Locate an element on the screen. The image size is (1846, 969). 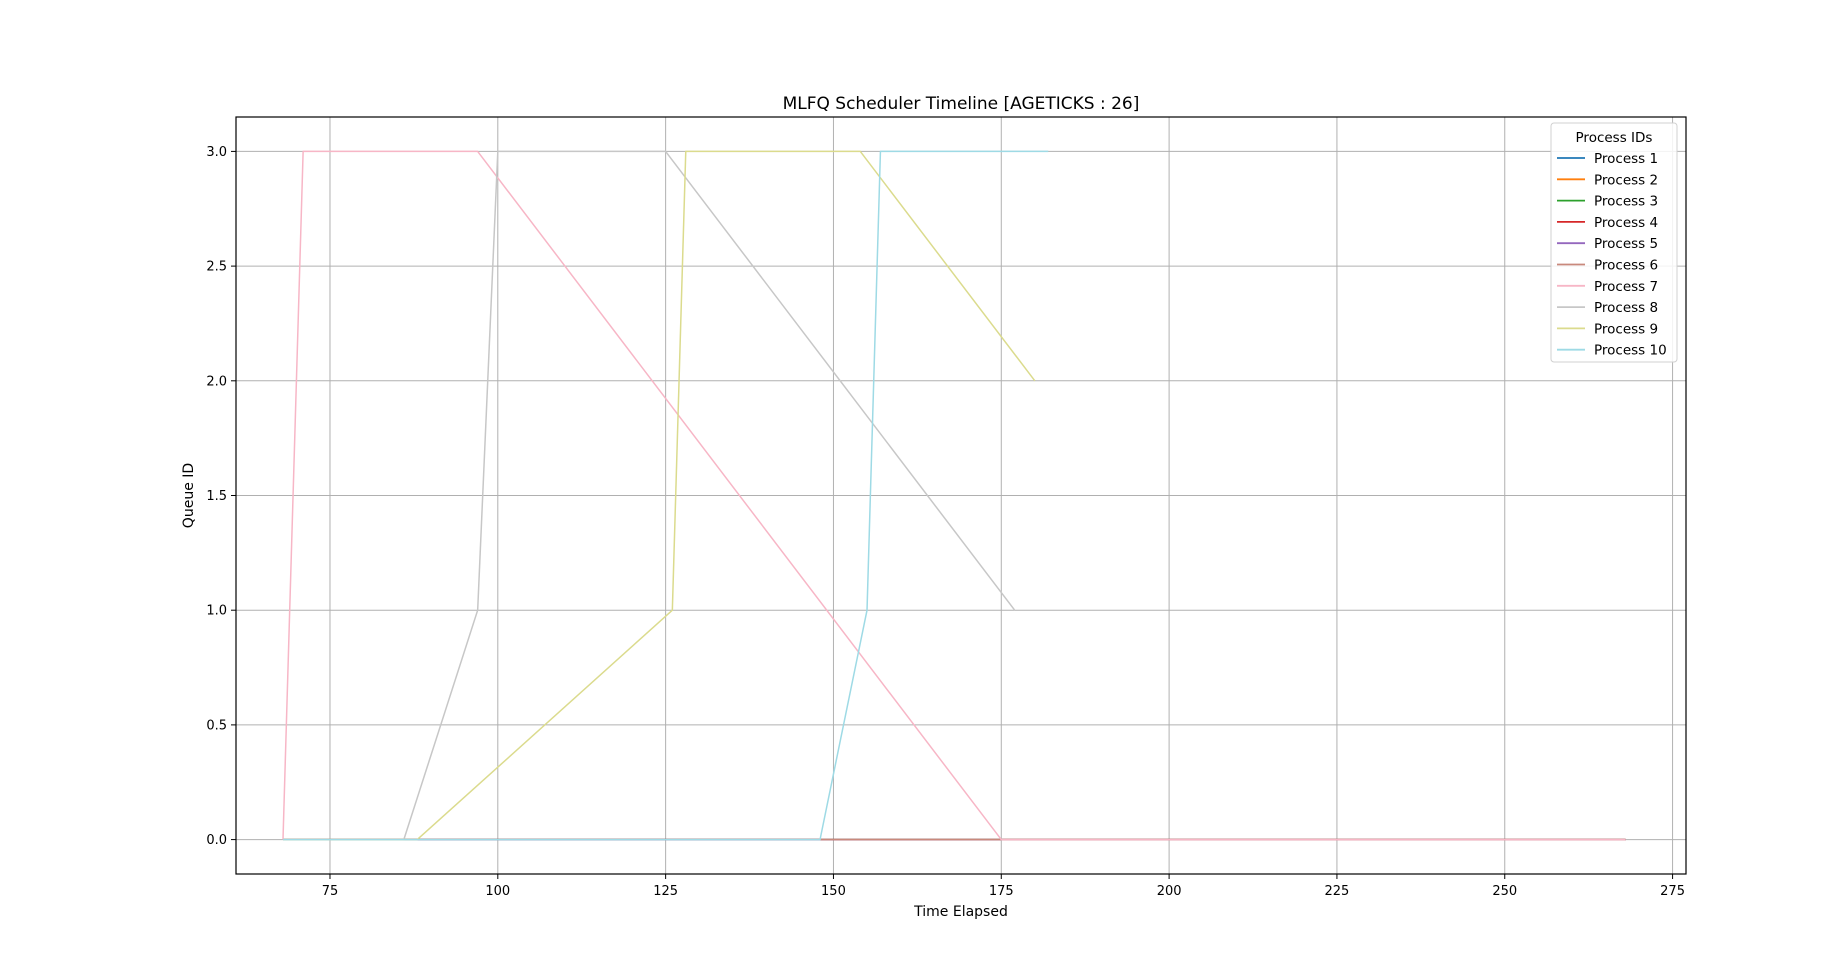
legend-label: Process 8 is located at coordinates (1626, 308).